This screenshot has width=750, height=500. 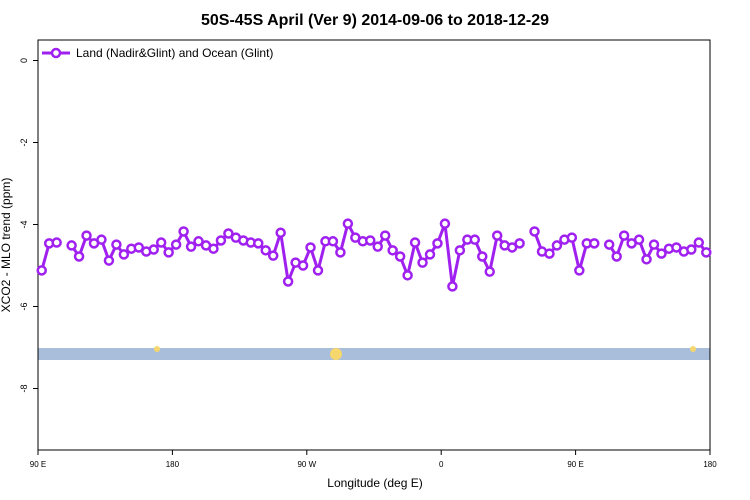 I want to click on data-line, so click(x=374, y=255).